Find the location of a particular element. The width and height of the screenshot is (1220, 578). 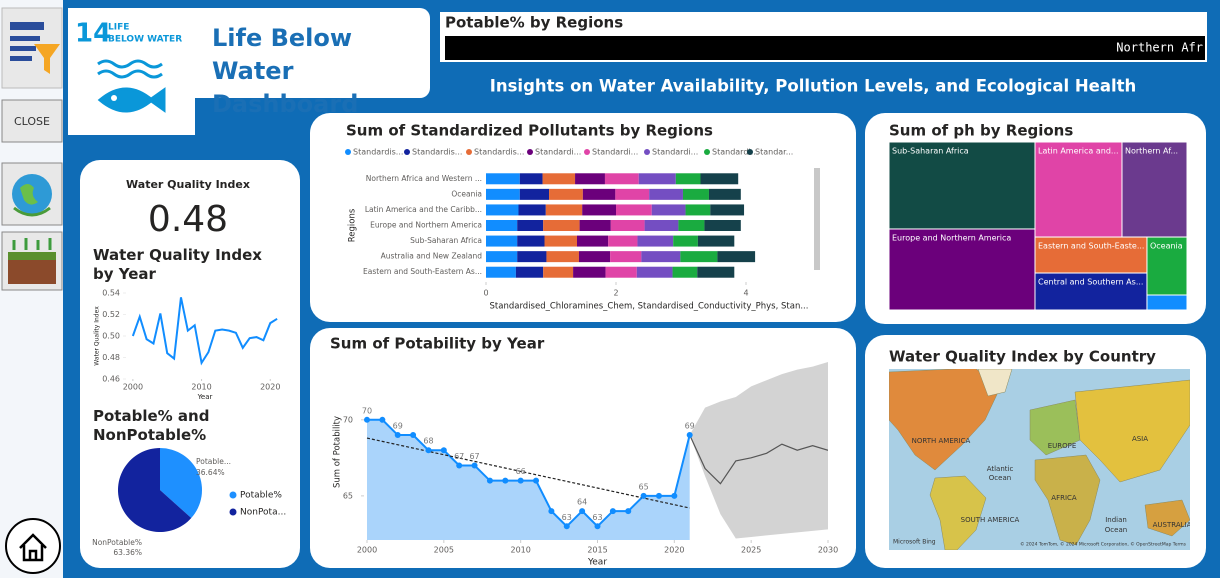

y-tick-label: Europe and Northern America is located at coordinates (426, 225).